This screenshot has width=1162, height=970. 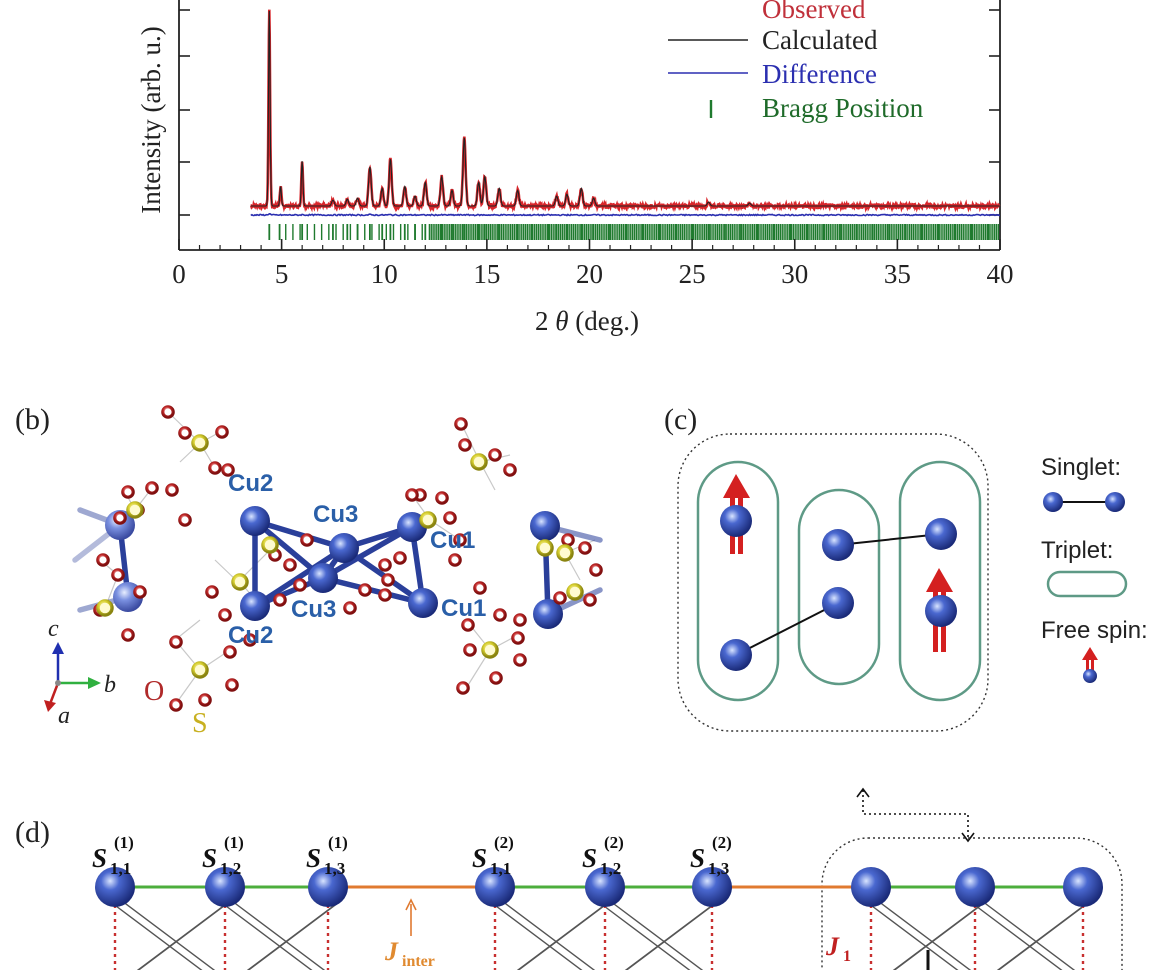 I want to click on panel-c-label: (c), so click(x=680, y=419).